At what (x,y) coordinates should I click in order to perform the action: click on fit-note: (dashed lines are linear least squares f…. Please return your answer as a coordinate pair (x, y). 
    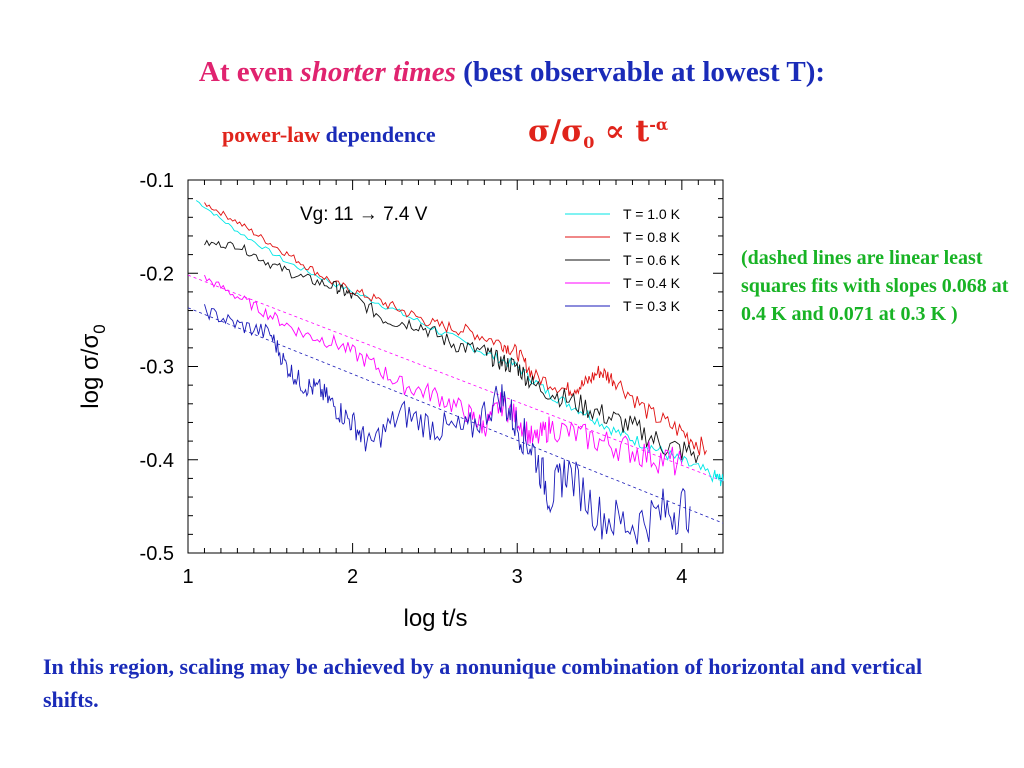
    Looking at the image, I should click on (875, 286).